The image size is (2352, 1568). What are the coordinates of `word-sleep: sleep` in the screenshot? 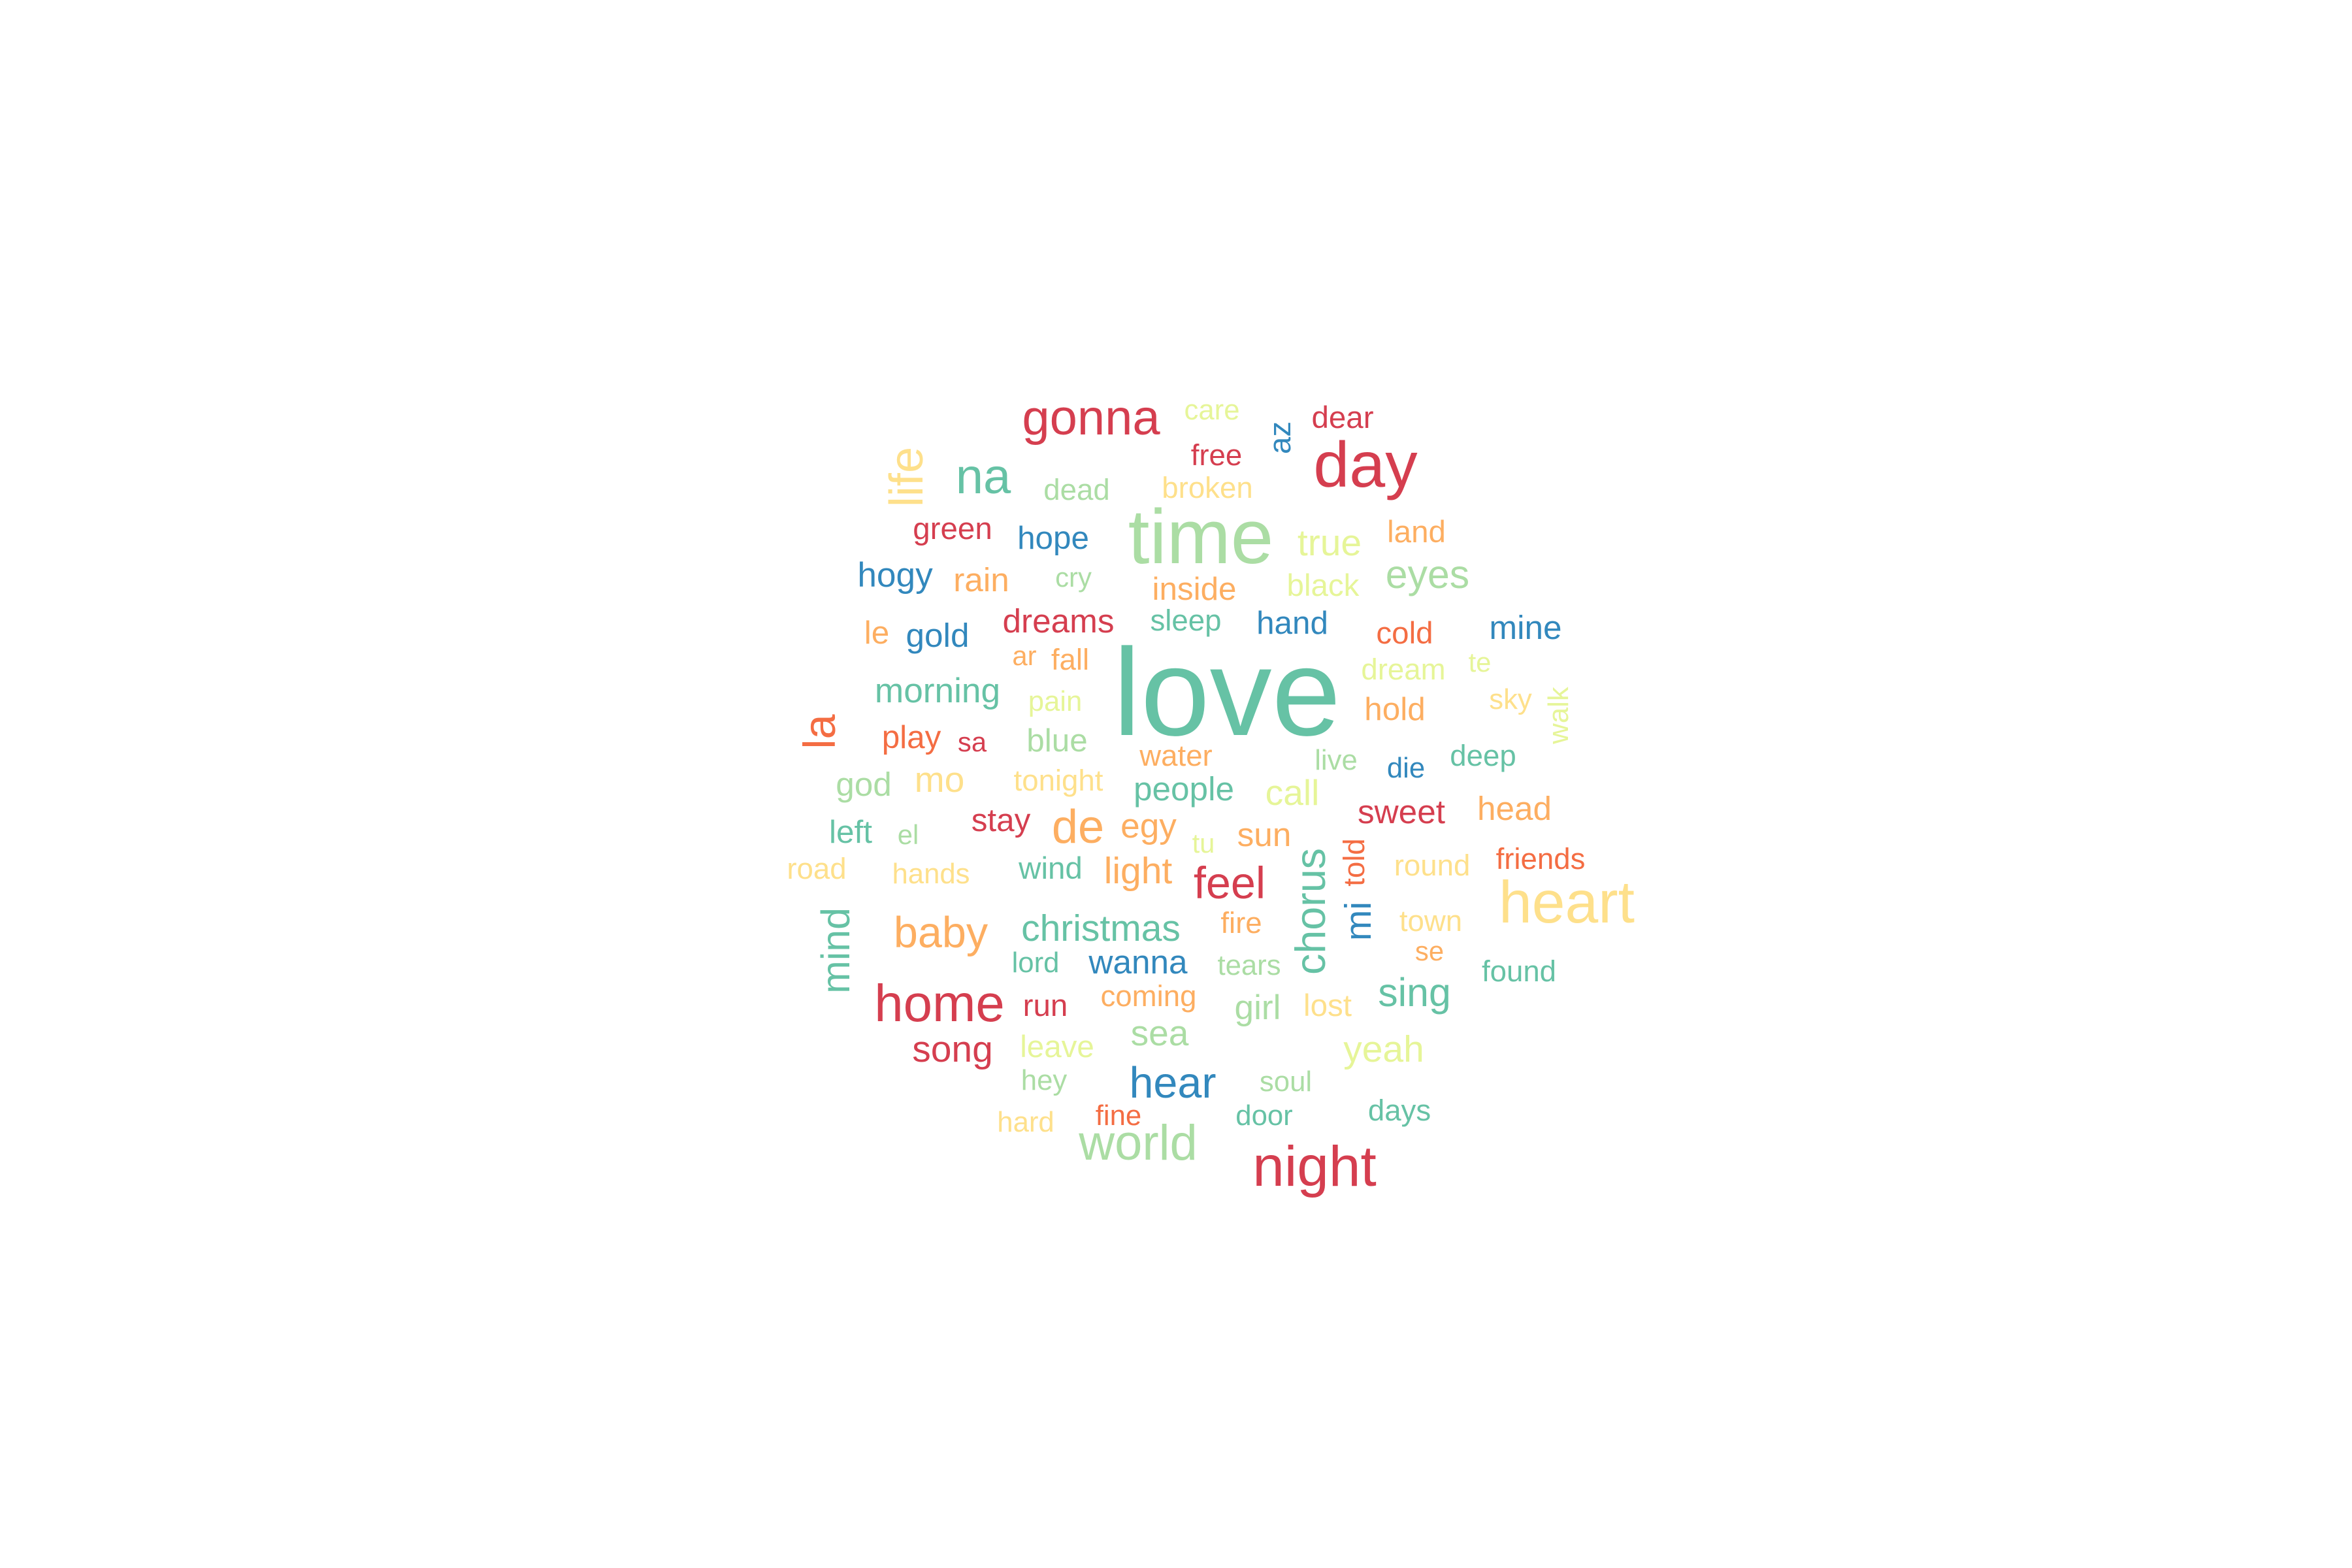 It's located at (1186, 620).